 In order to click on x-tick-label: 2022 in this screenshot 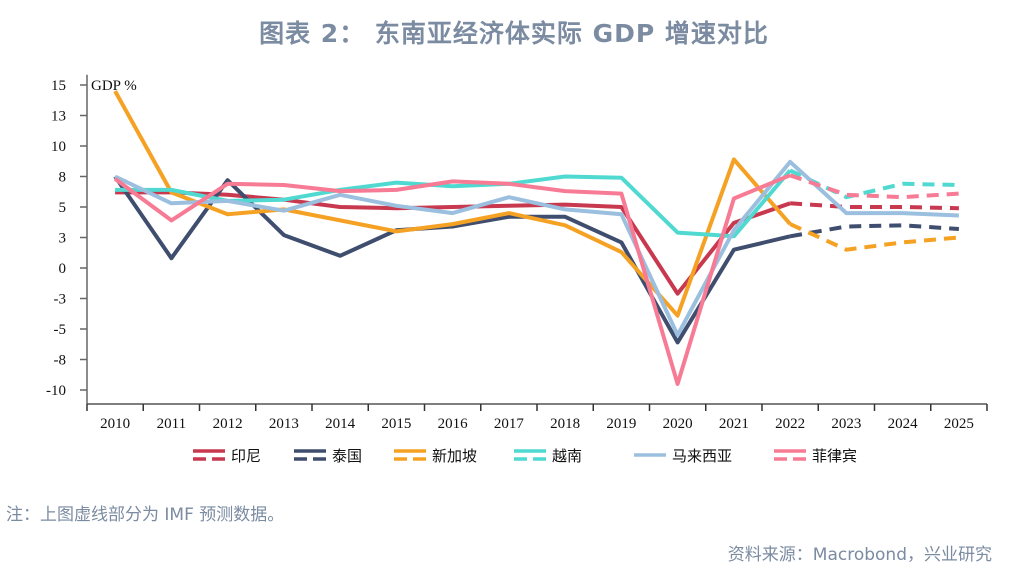, I will do `click(790, 424)`.